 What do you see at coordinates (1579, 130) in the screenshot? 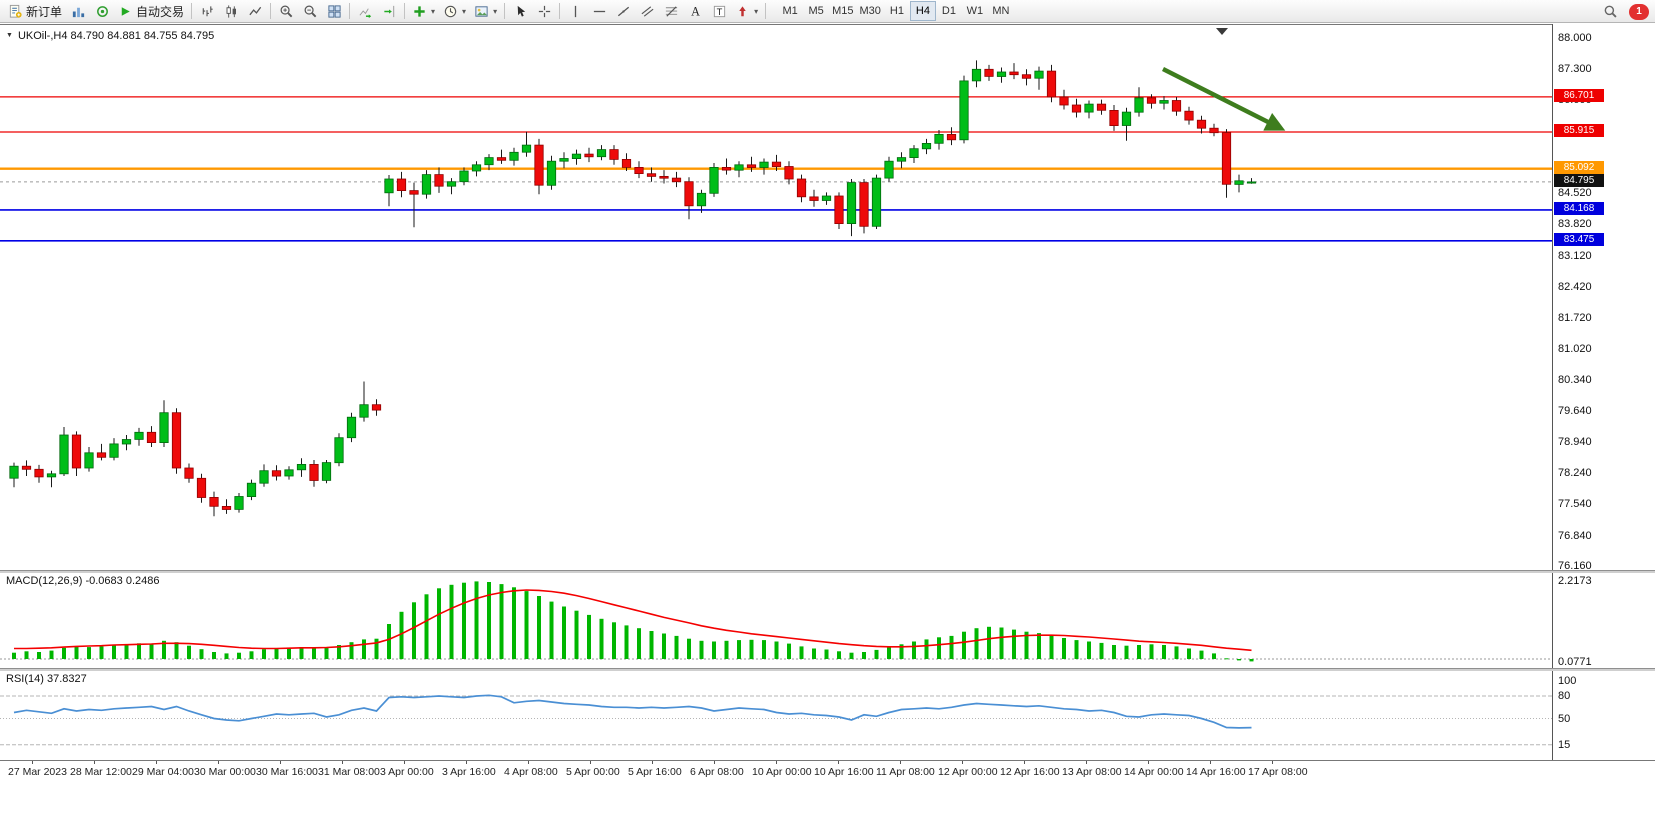
I see `resistance-line-badge: 85.915` at bounding box center [1579, 130].